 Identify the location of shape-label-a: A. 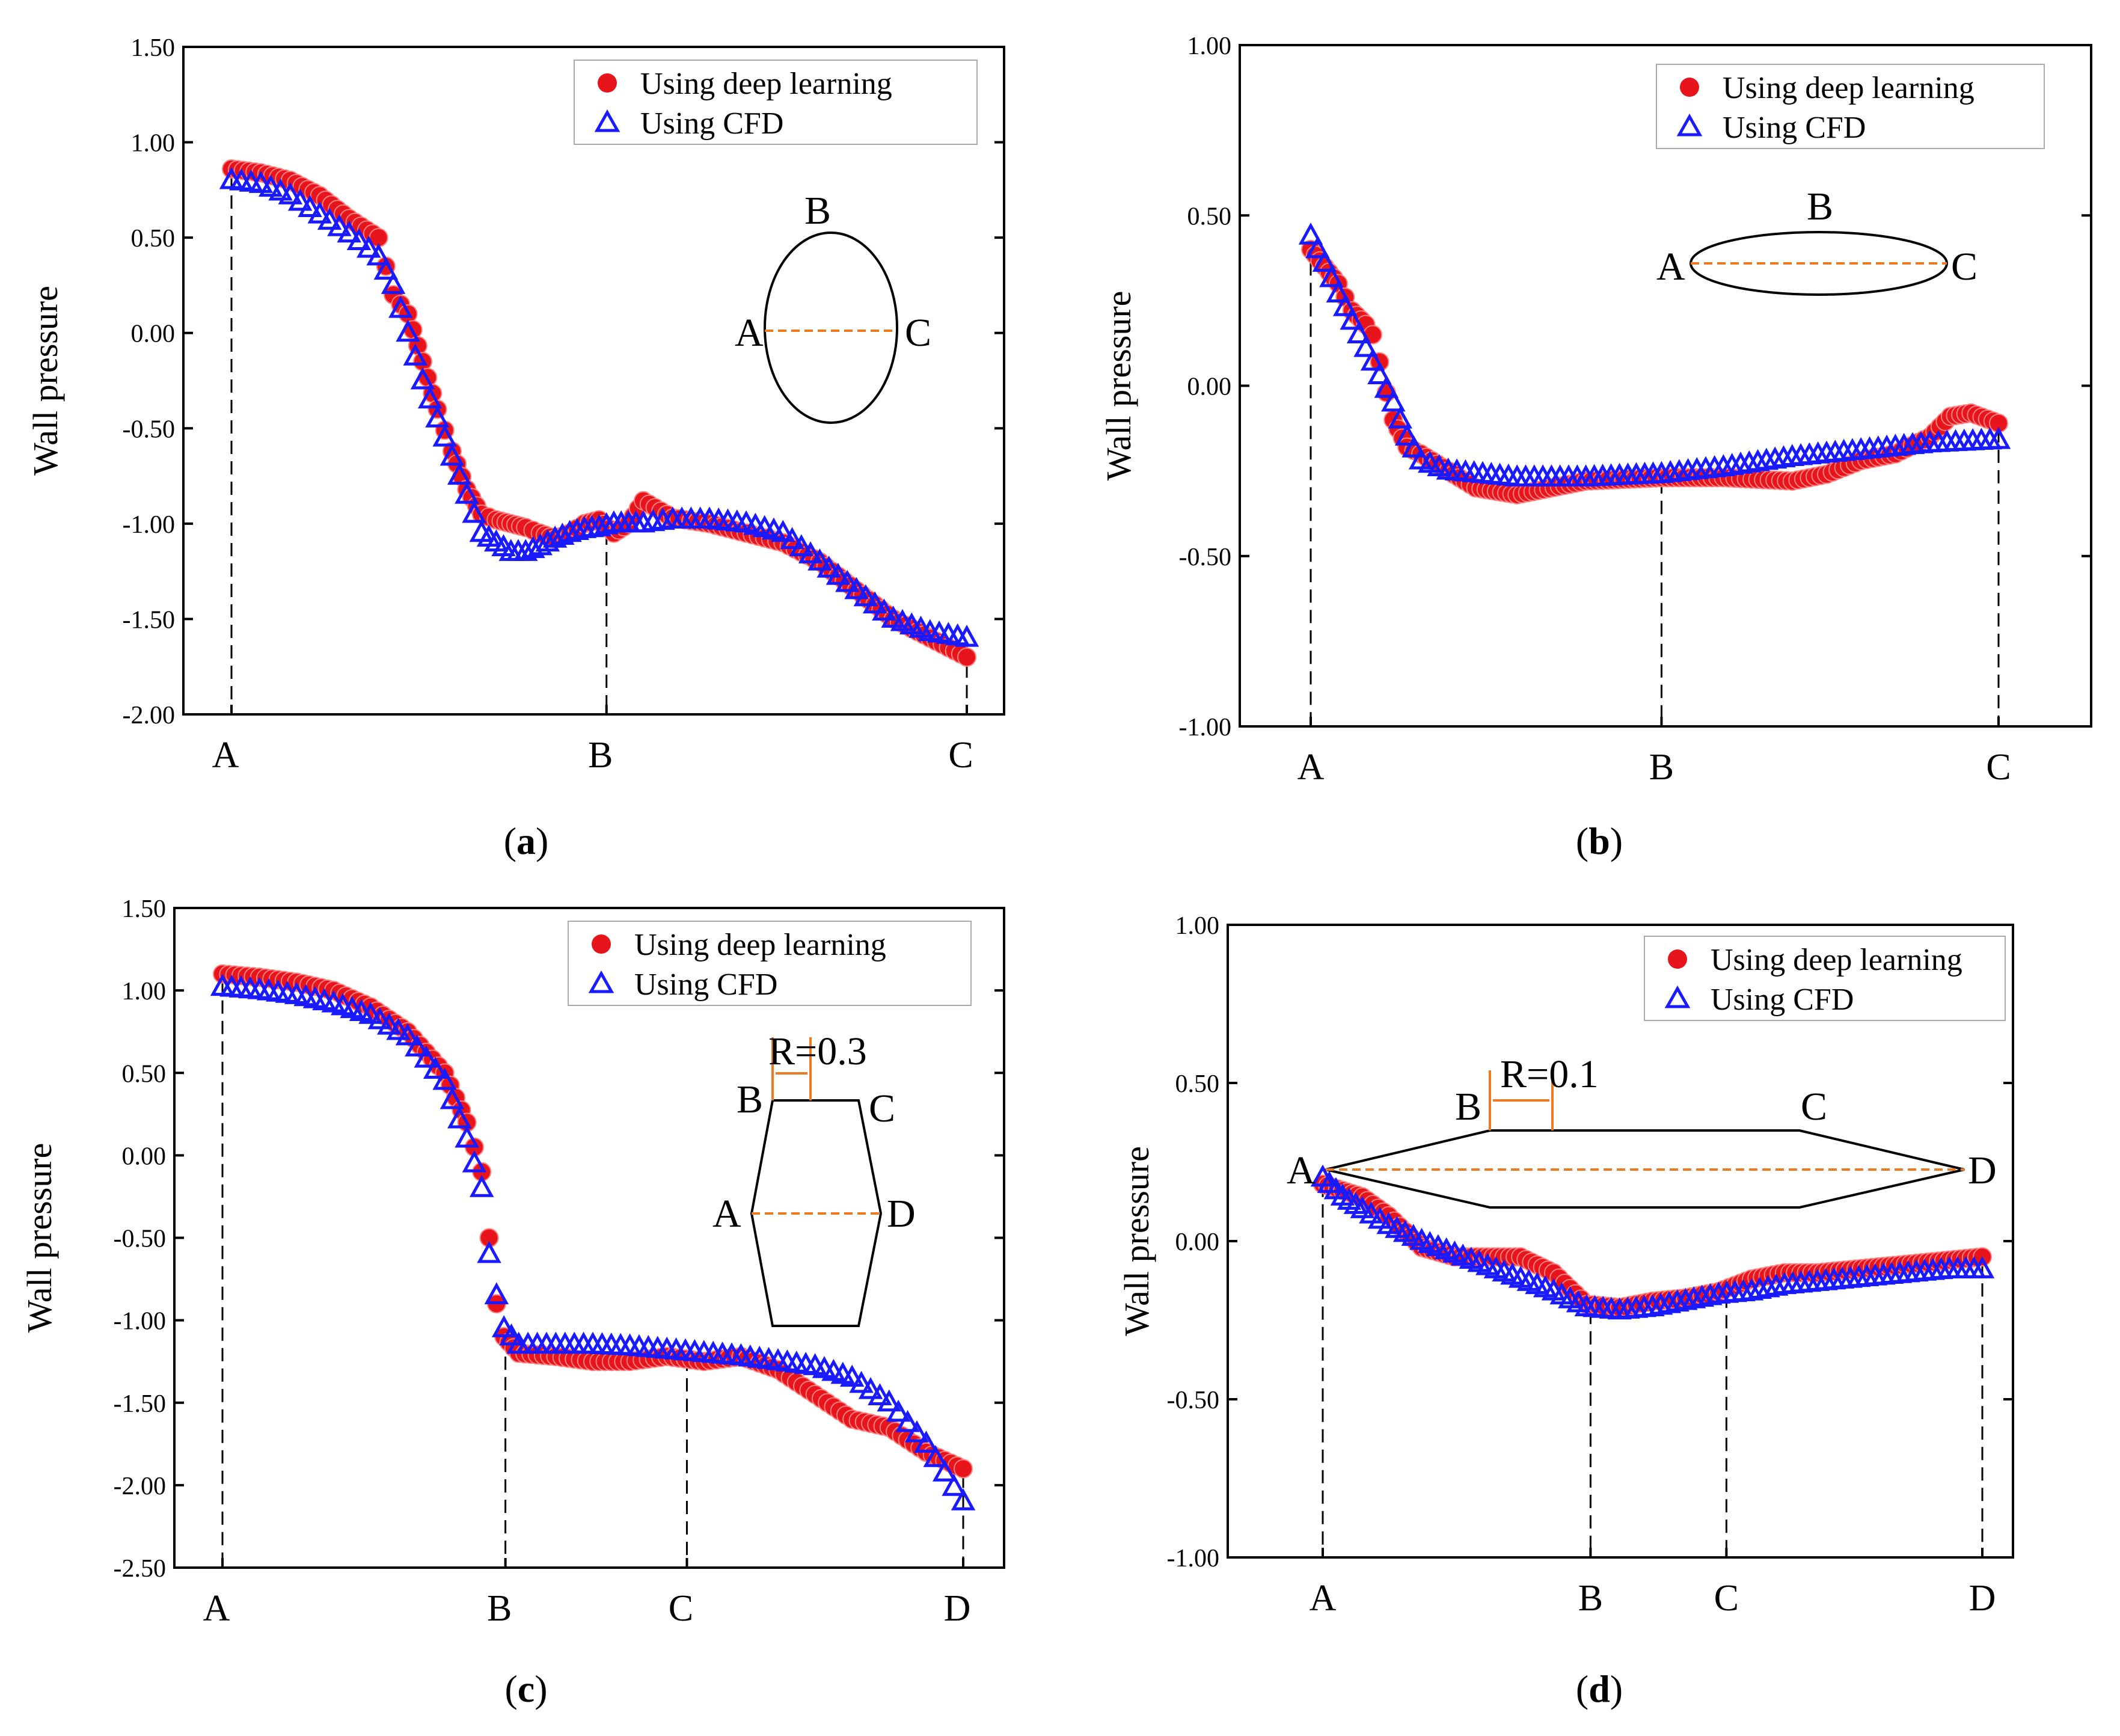
(750, 333).